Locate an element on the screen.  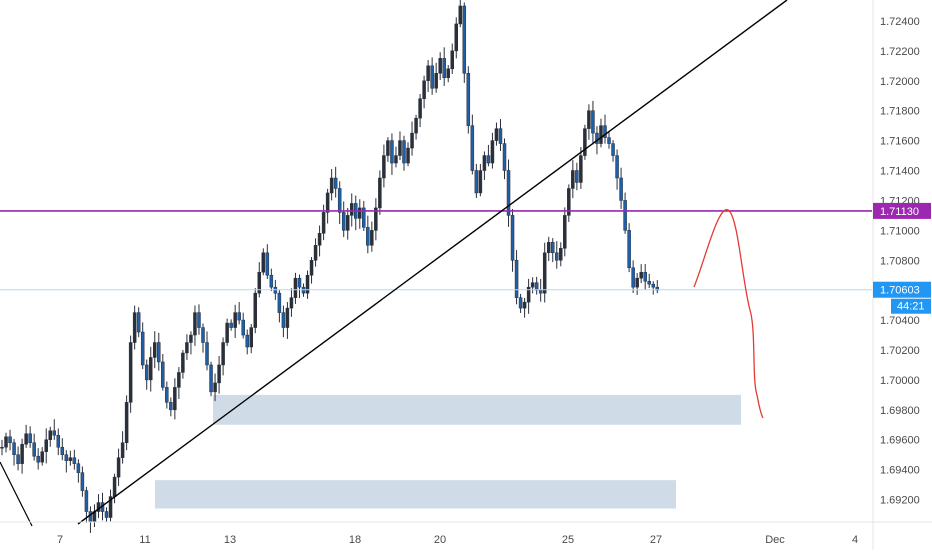
forecast-path is located at coordinates (728, 314).